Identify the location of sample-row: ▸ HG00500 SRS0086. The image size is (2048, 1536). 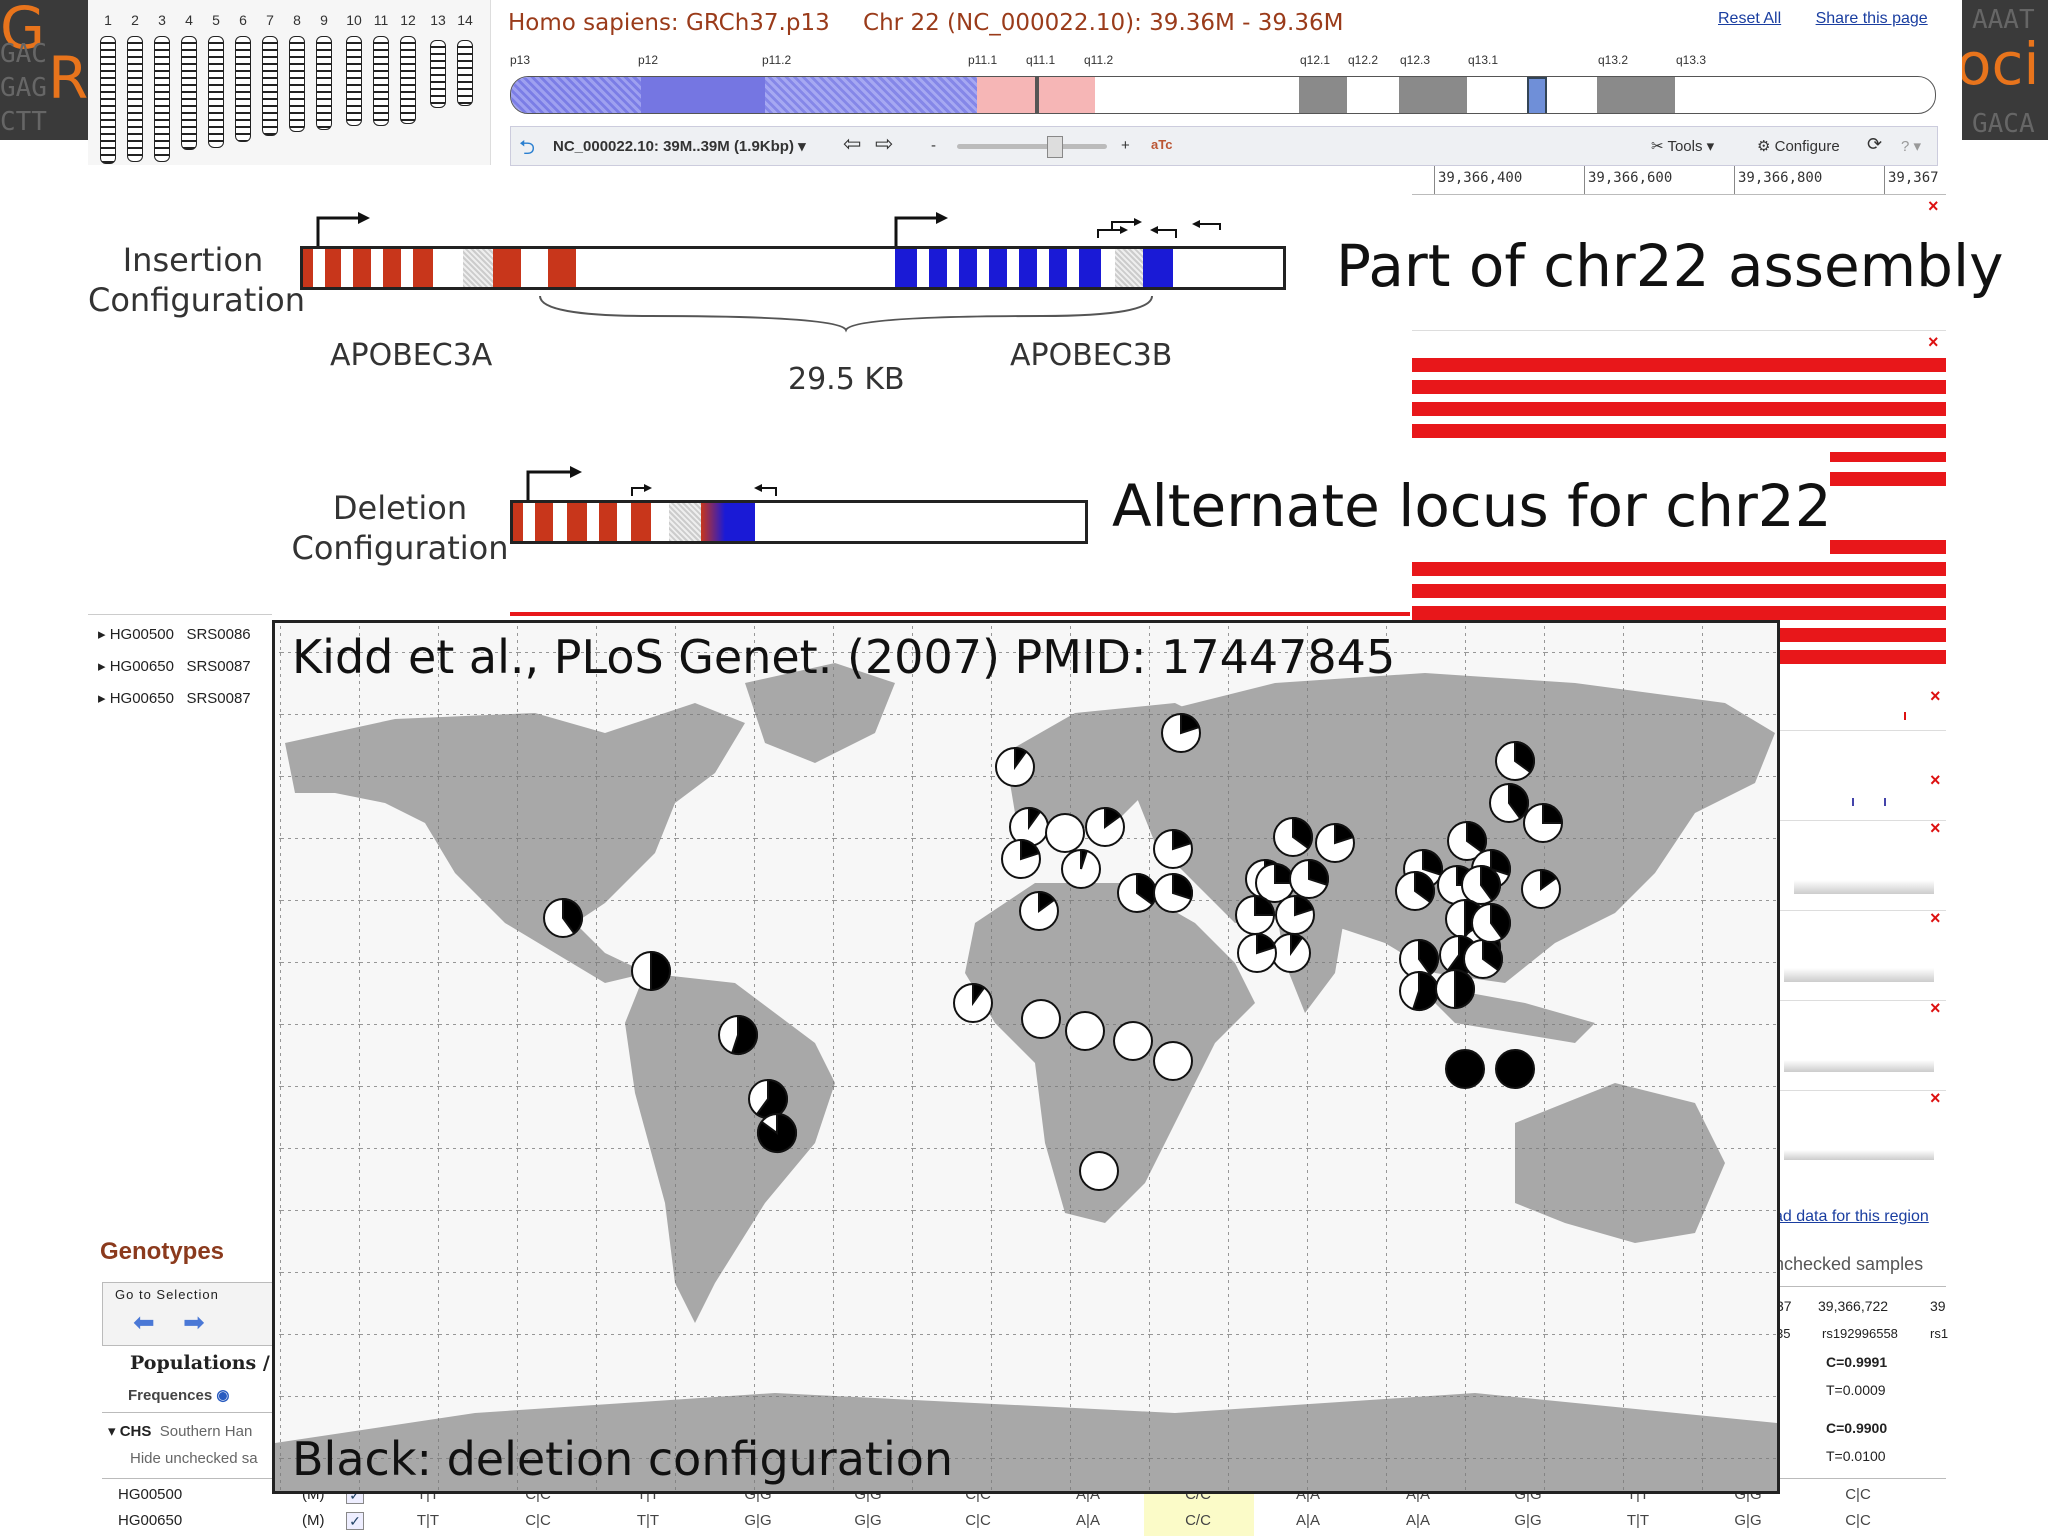
(174, 634).